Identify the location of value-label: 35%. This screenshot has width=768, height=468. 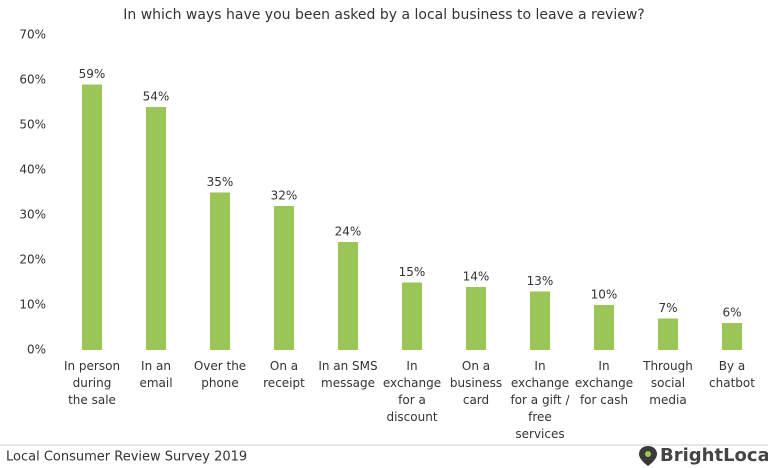
(220, 182).